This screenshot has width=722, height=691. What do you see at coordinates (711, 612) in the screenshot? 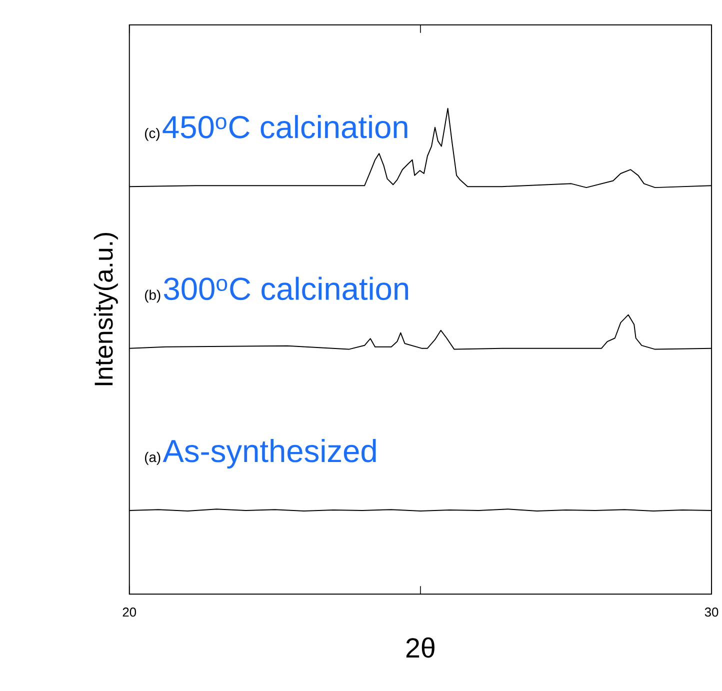
I see `x-tick-label: 30` at bounding box center [711, 612].